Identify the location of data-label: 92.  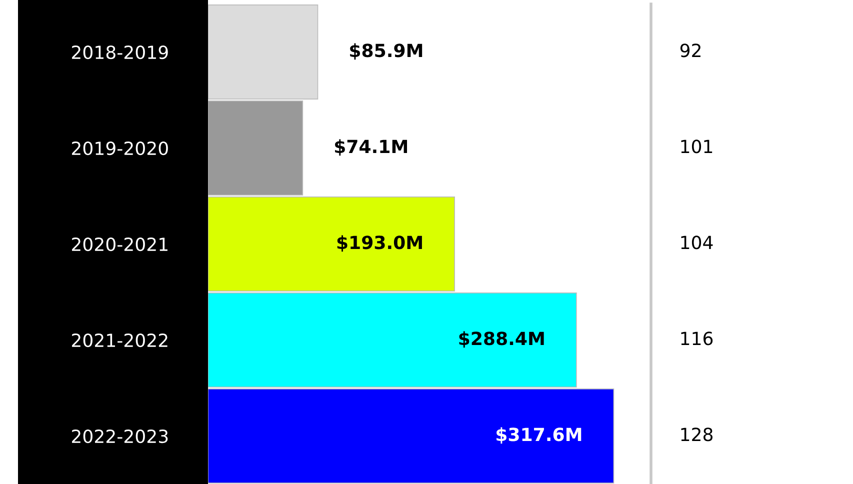
(690, 51).